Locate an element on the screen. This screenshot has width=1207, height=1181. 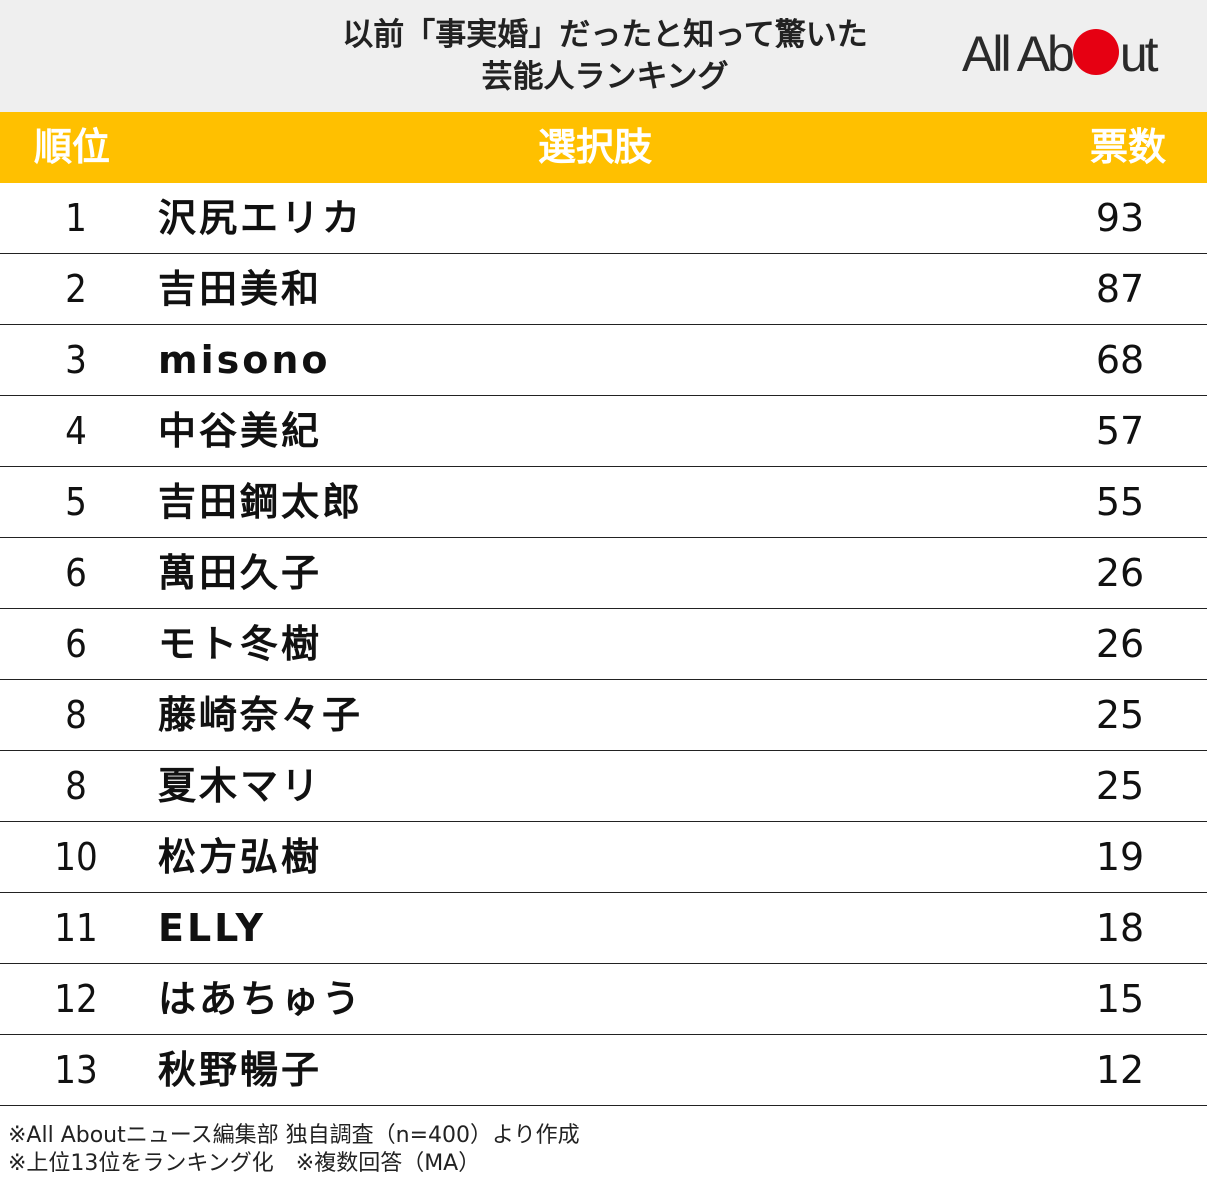
name-cell: 吉田美和 is located at coordinates (240, 289).